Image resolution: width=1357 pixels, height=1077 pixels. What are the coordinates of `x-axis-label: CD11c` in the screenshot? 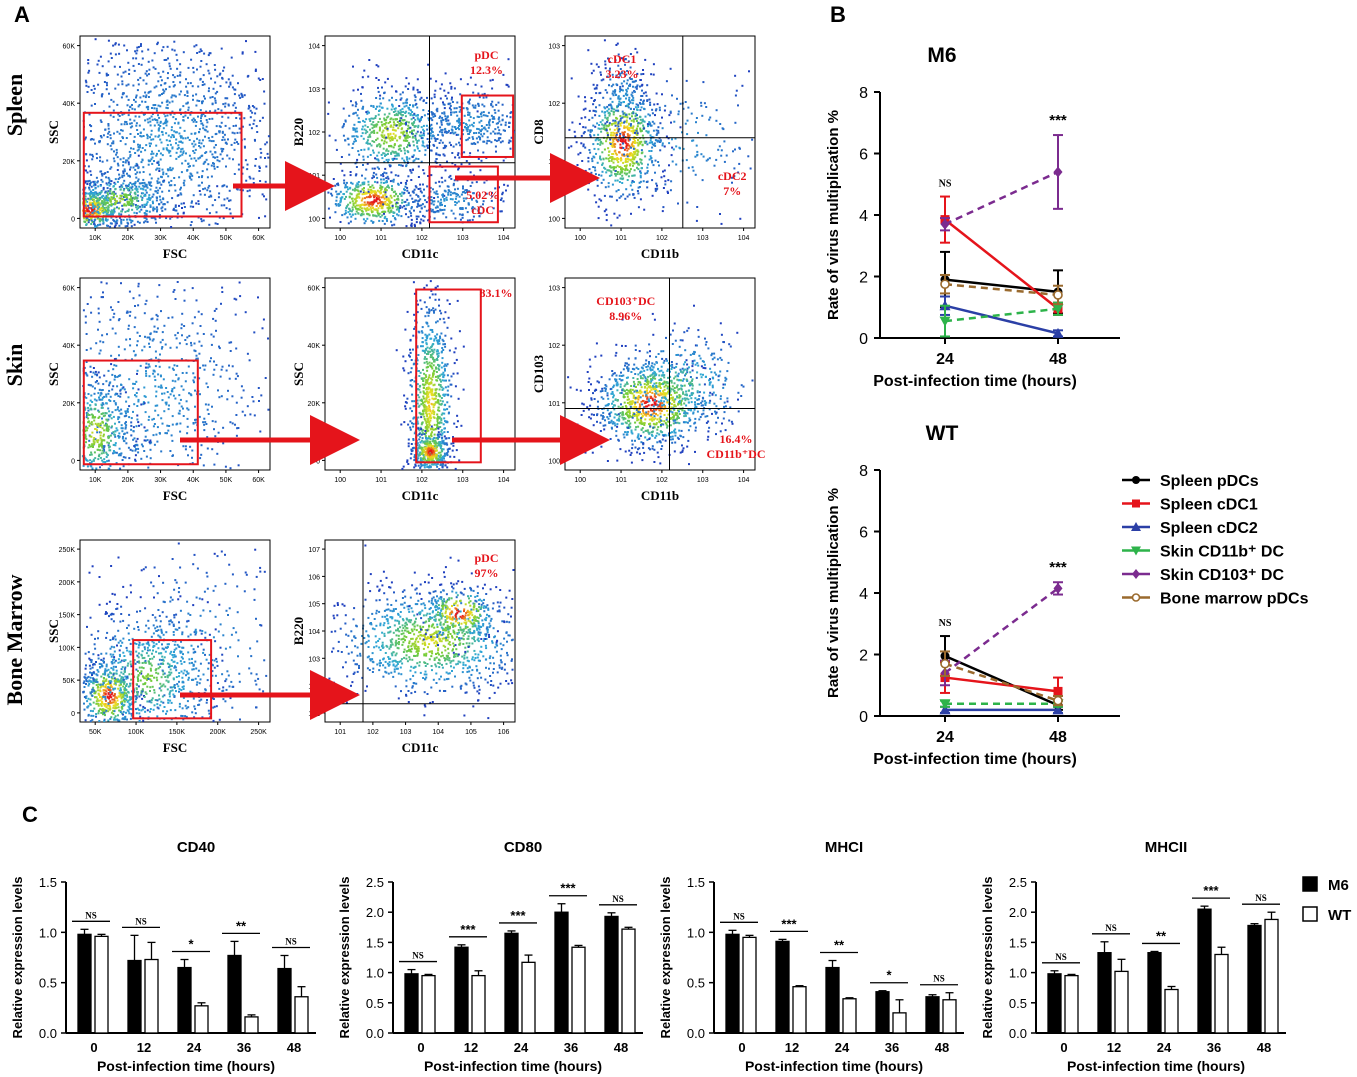 It's located at (420, 495).